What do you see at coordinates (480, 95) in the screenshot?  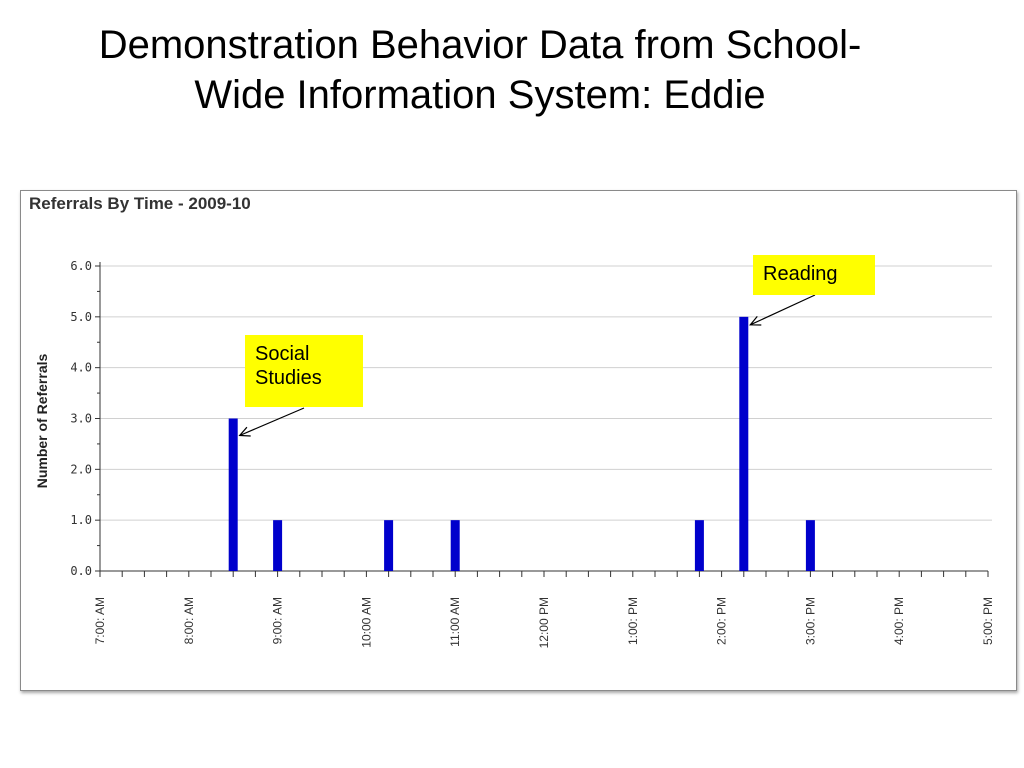 I see `slide-title-line-2: Wide Information System: Eddie` at bounding box center [480, 95].